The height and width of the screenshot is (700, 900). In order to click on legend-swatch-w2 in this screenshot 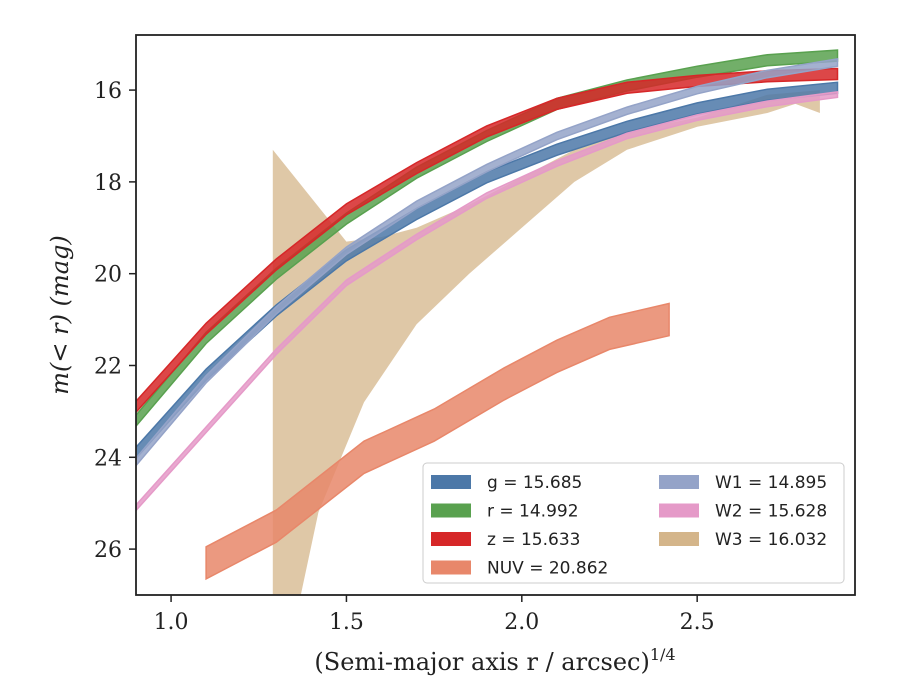, I will do `click(679, 510)`.